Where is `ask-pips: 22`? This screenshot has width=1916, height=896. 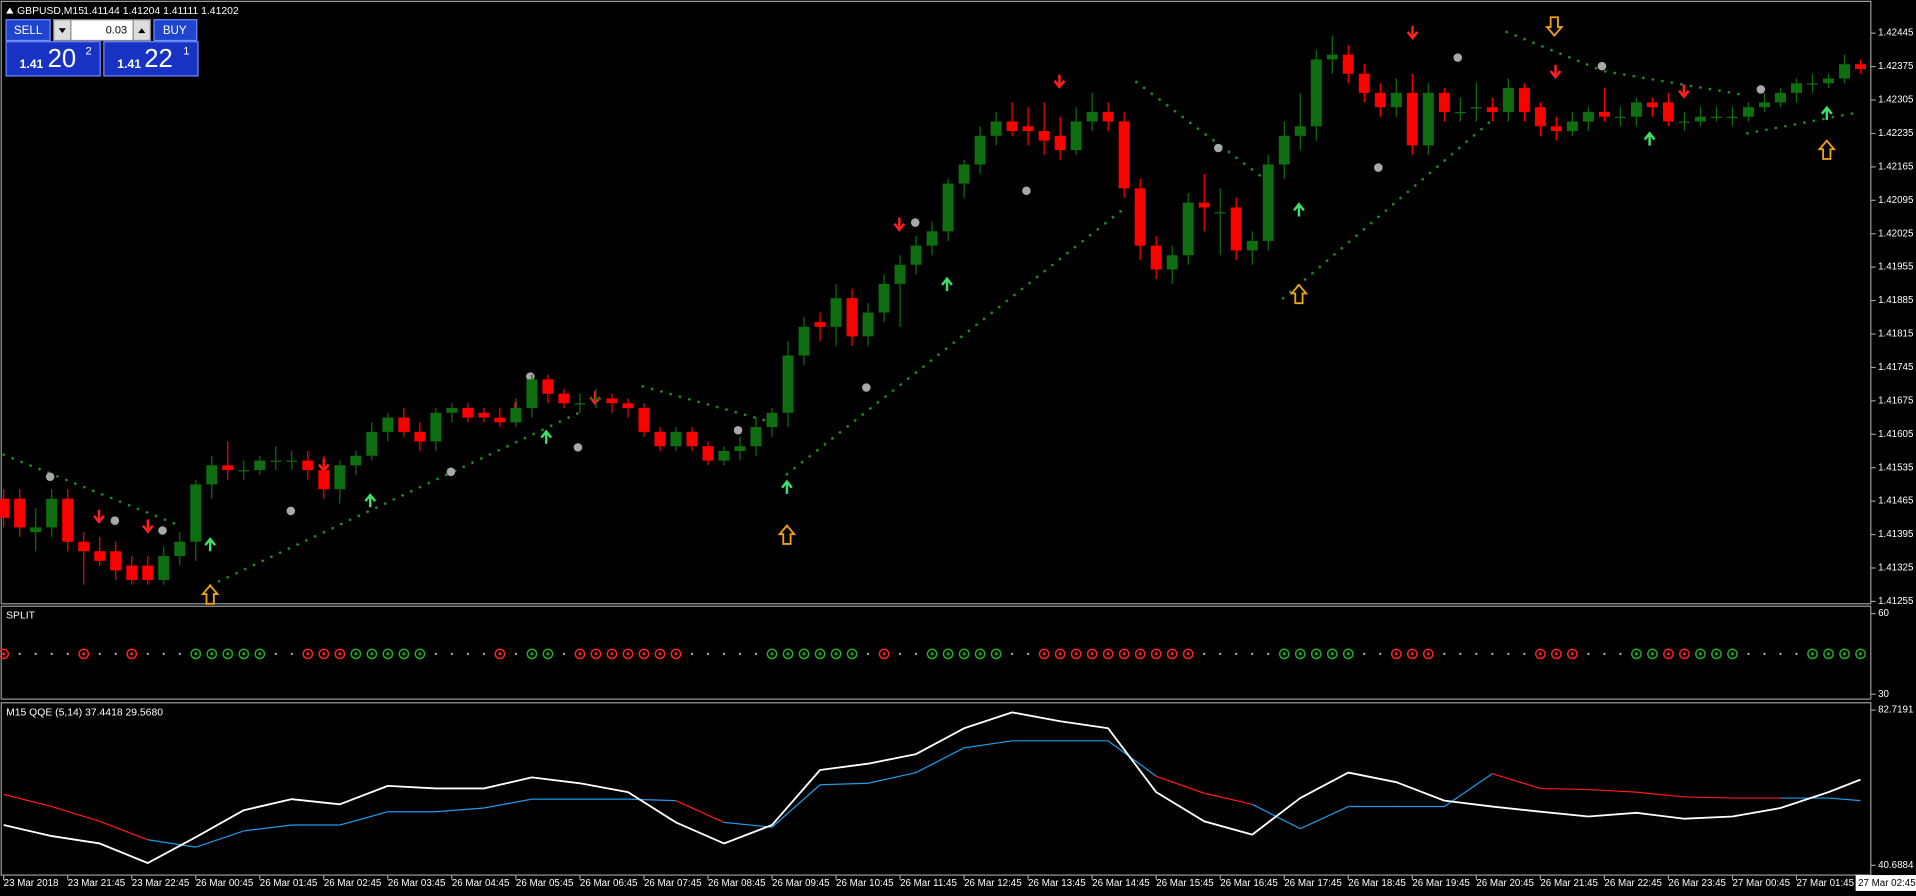 ask-pips: 22 is located at coordinates (158, 59).